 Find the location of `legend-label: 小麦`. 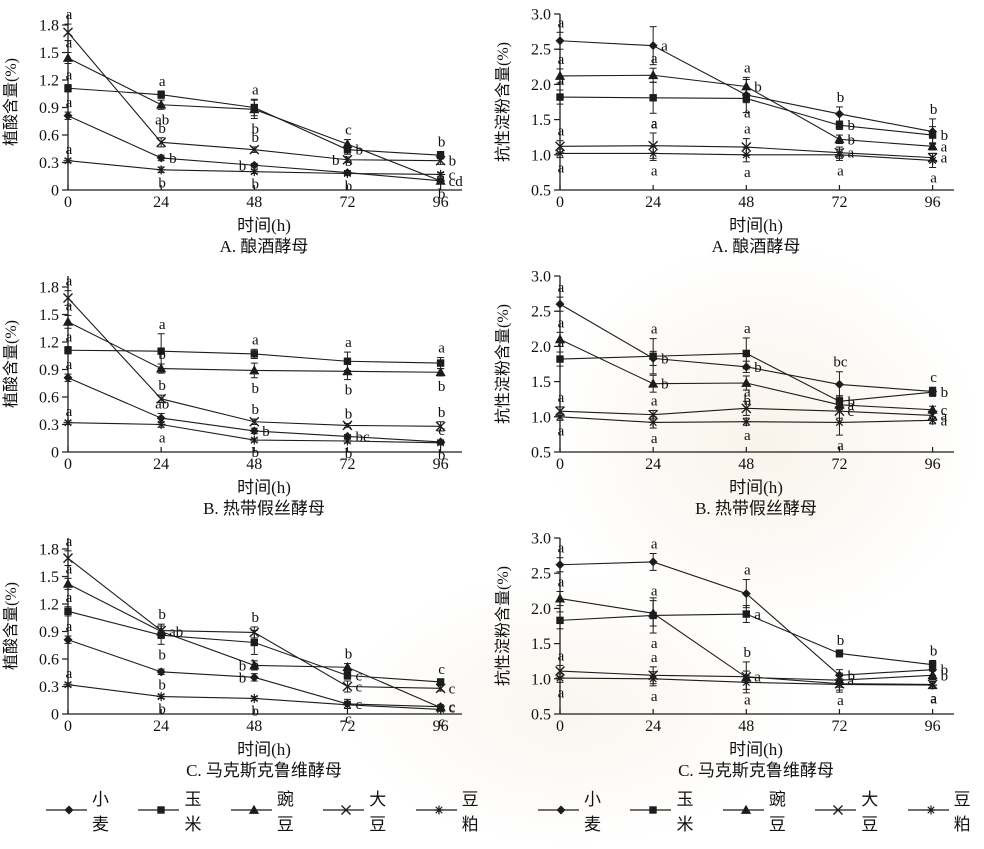

legend-label: 小麦 is located at coordinates (101, 812).